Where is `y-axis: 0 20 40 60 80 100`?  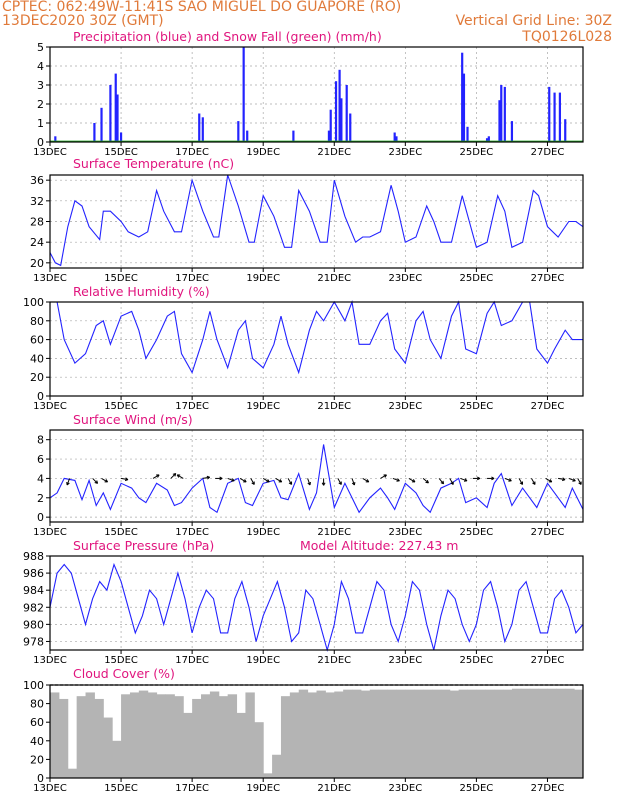 y-axis: 0 20 40 60 80 100 is located at coordinates (36, 732).